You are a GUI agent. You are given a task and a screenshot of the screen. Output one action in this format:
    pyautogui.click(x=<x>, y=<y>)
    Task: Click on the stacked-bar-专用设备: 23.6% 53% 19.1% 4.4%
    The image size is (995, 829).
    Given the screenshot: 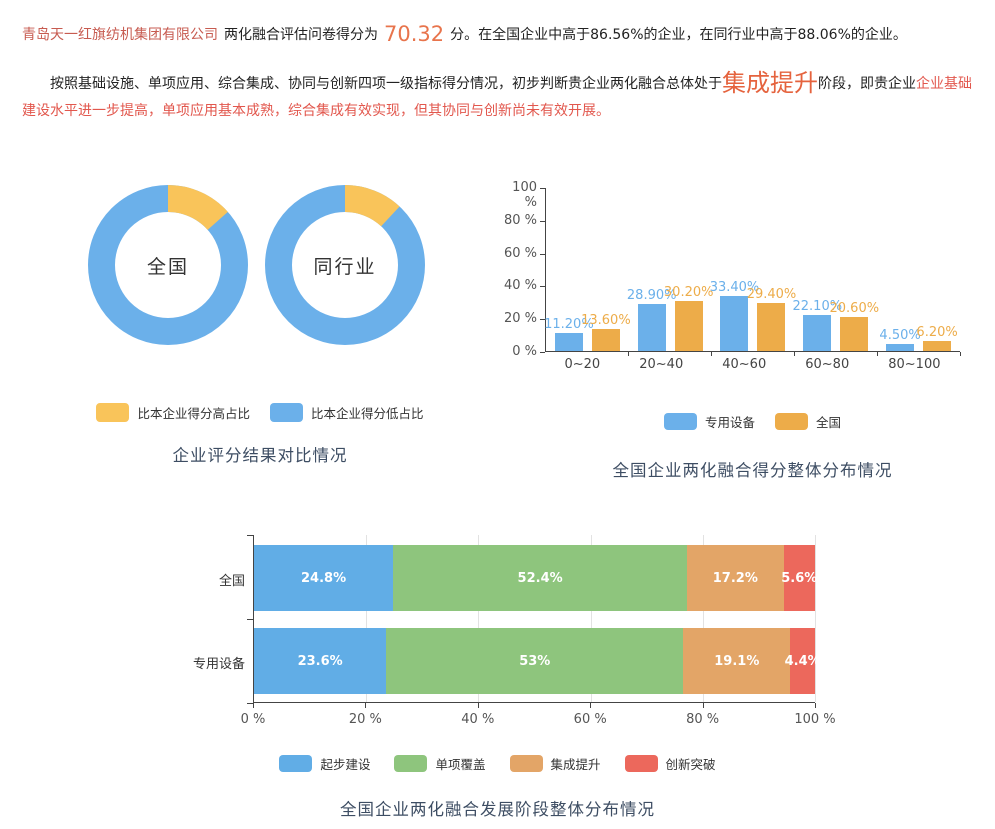 What is the action you would take?
    pyautogui.click(x=537, y=661)
    